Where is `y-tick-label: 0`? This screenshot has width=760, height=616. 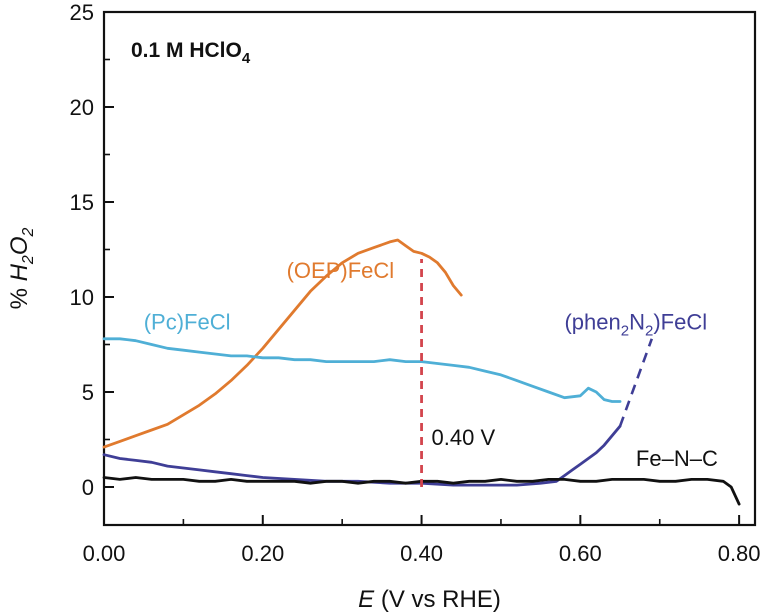 y-tick-label: 0 is located at coordinates (88, 487).